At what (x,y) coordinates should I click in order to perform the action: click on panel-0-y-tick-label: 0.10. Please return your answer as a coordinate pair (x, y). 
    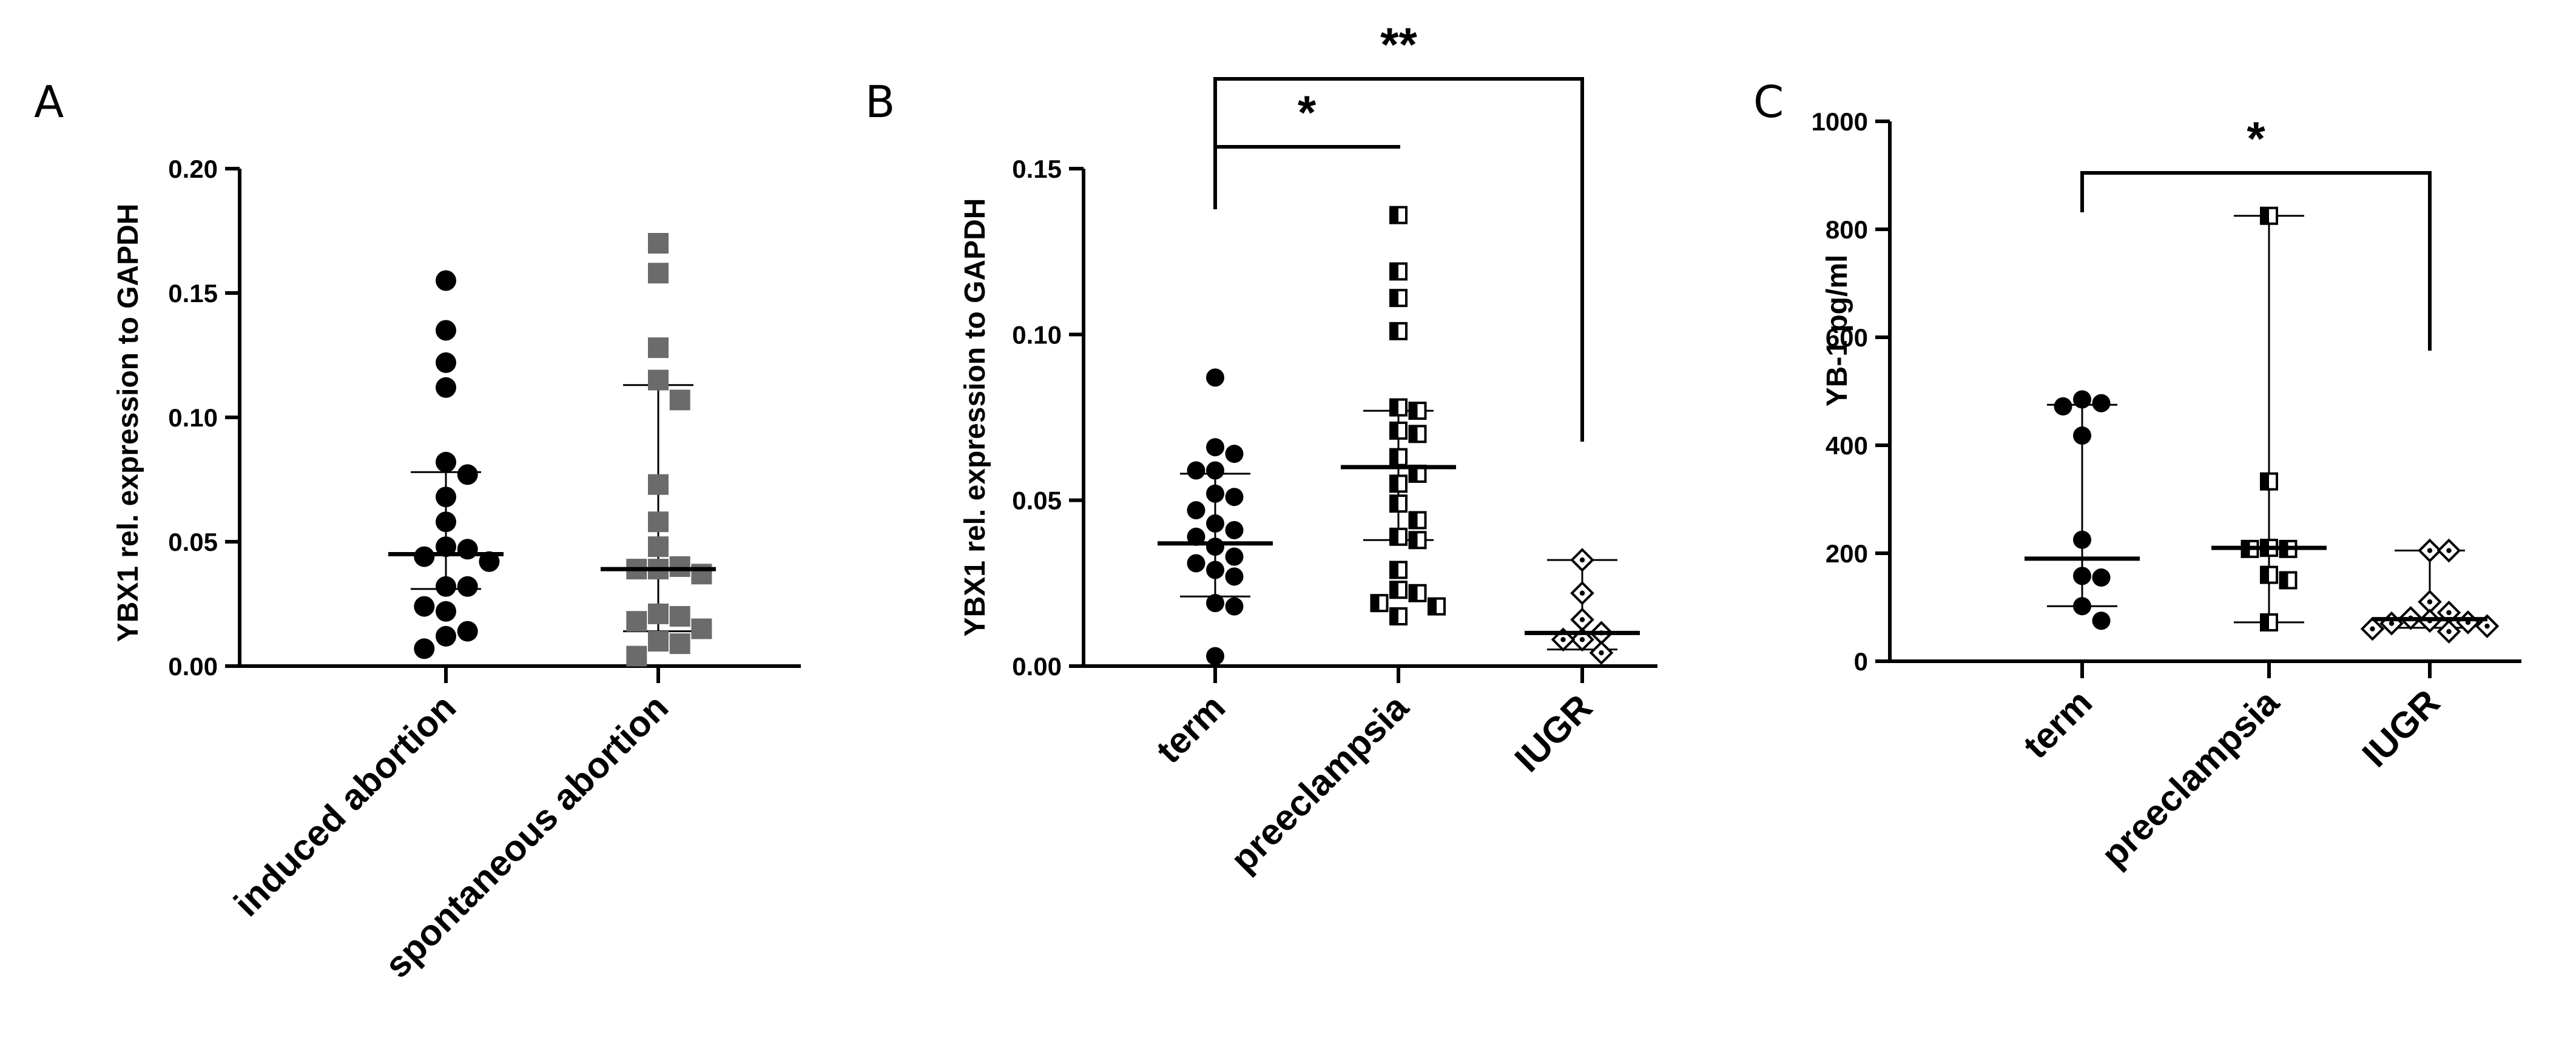
    Looking at the image, I should click on (193, 417).